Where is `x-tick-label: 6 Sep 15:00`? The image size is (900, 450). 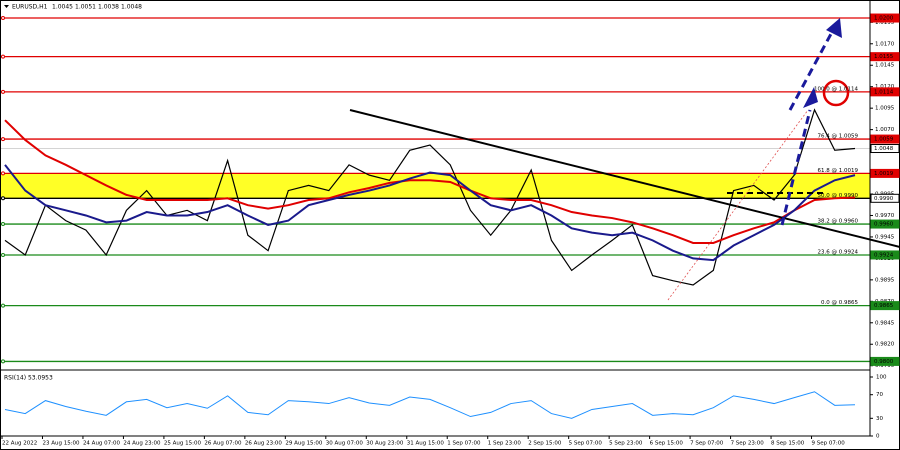 x-tick-label: 6 Sep 15:00 is located at coordinates (667, 444).